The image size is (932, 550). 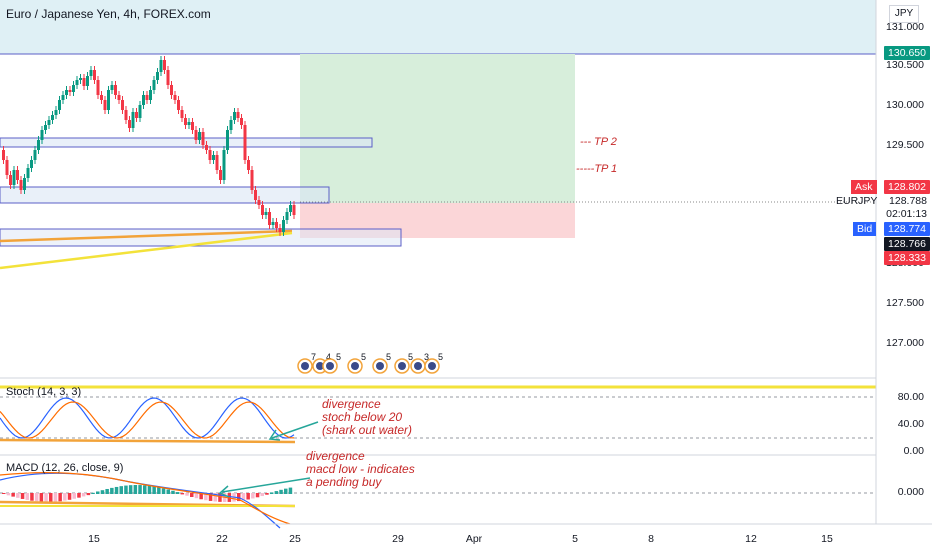 I want to click on currency-button: JPY, so click(x=904, y=14).